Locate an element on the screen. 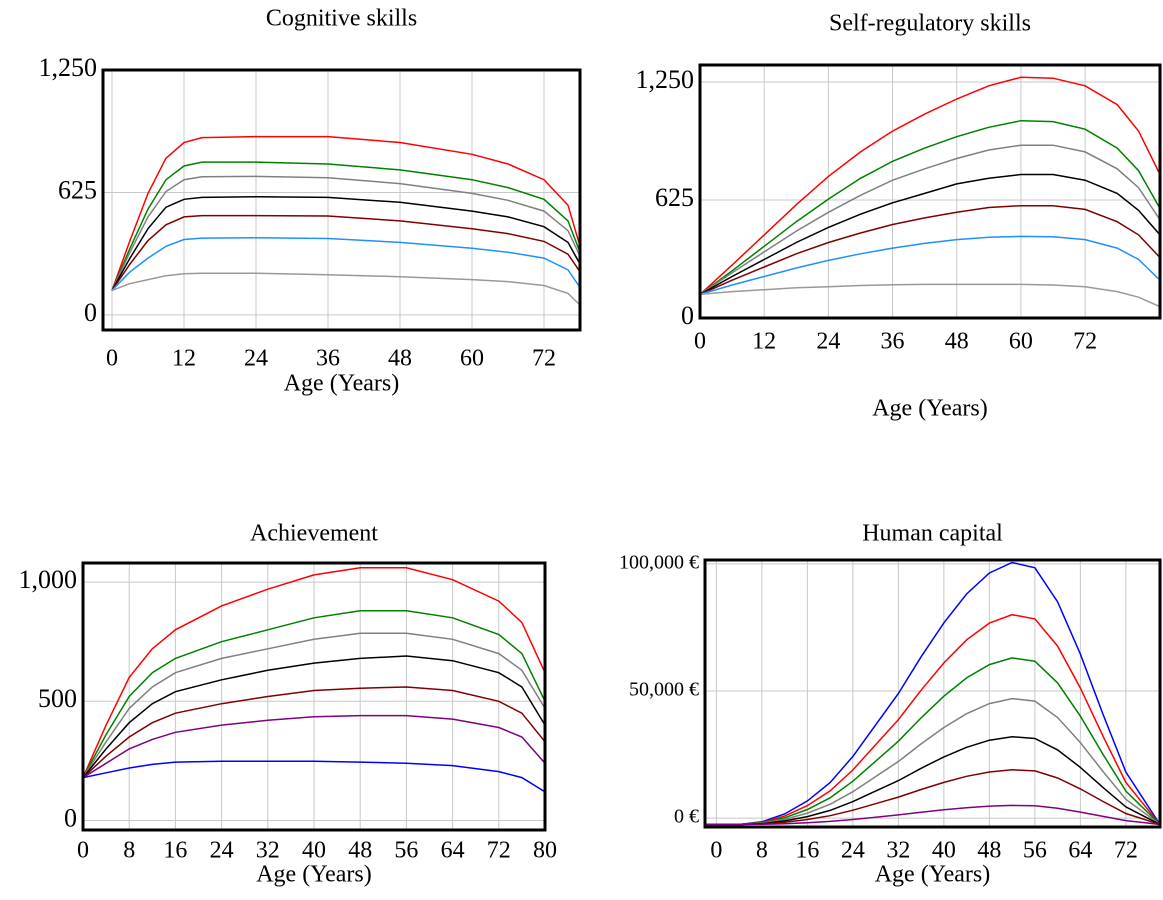 This screenshot has width=1163, height=900. y-tick-label: 1,000 is located at coordinates (48, 579).